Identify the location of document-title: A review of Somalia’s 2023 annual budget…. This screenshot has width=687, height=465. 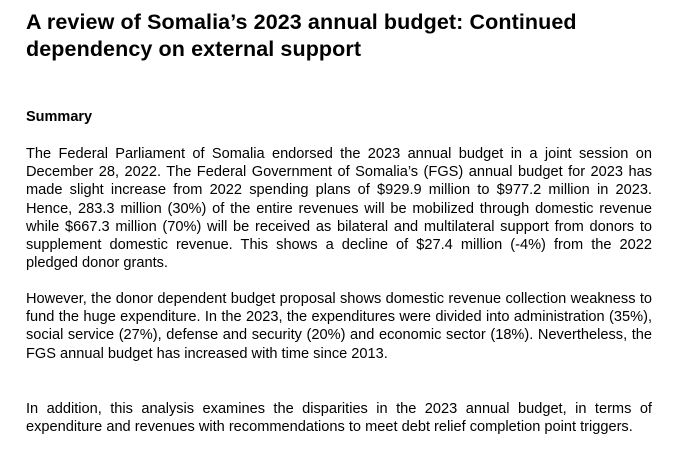
(301, 35).